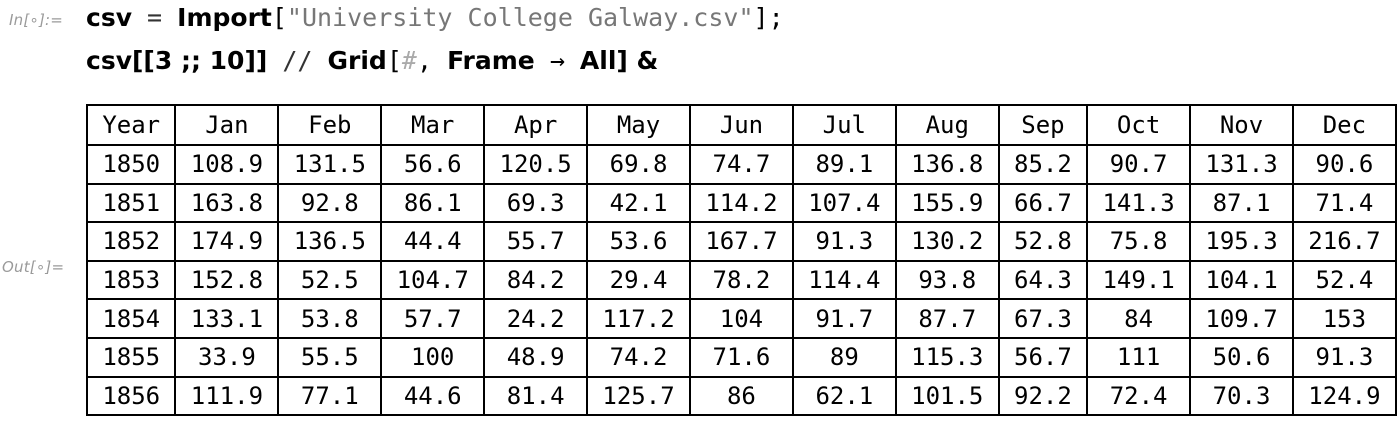 The height and width of the screenshot is (437, 1400). What do you see at coordinates (1043, 280) in the screenshot?
I see `grid-cell: 64.3` at bounding box center [1043, 280].